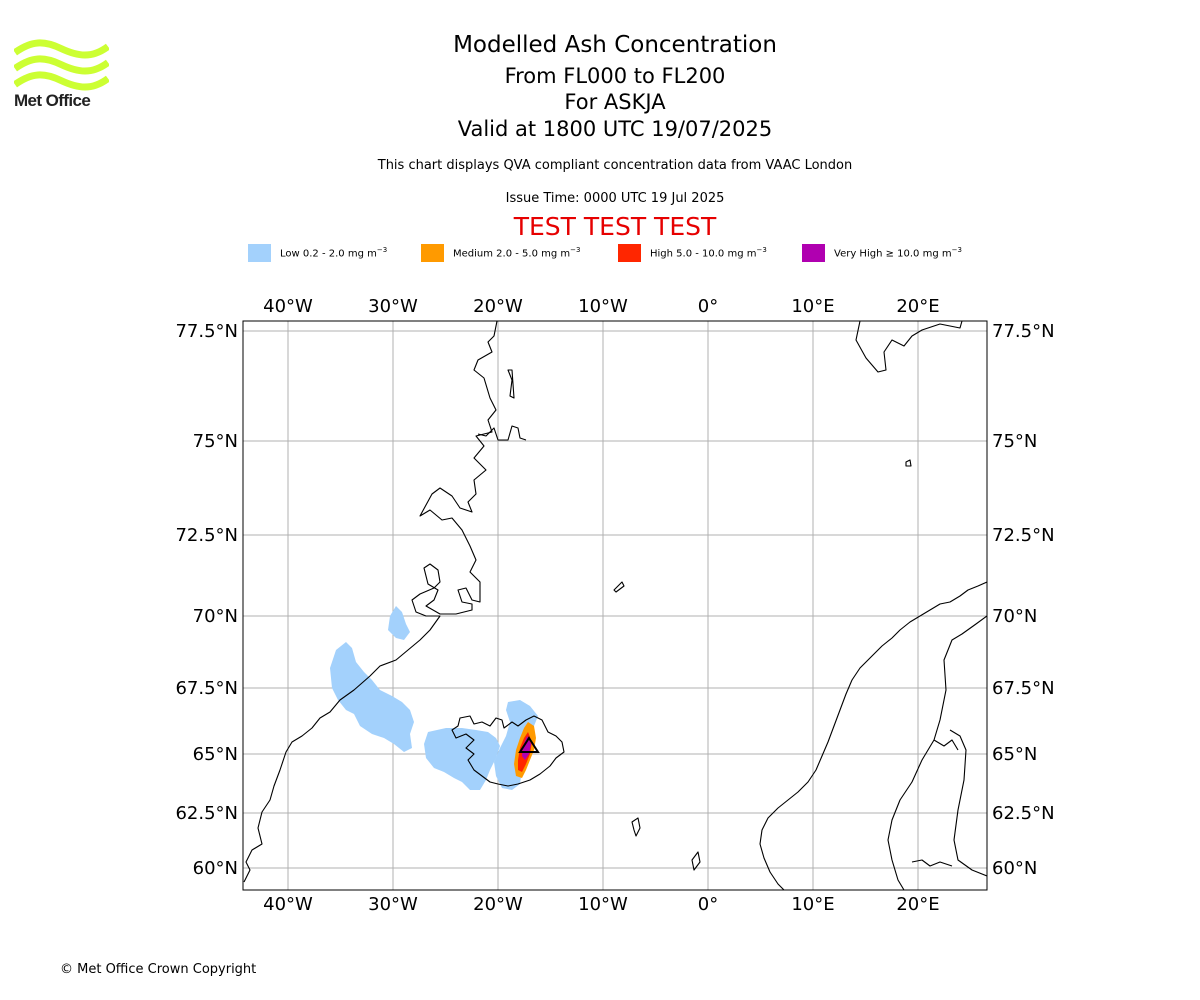 This screenshot has height=1000, width=1200. I want to click on volcano-name: For ASKJA, so click(615, 102).